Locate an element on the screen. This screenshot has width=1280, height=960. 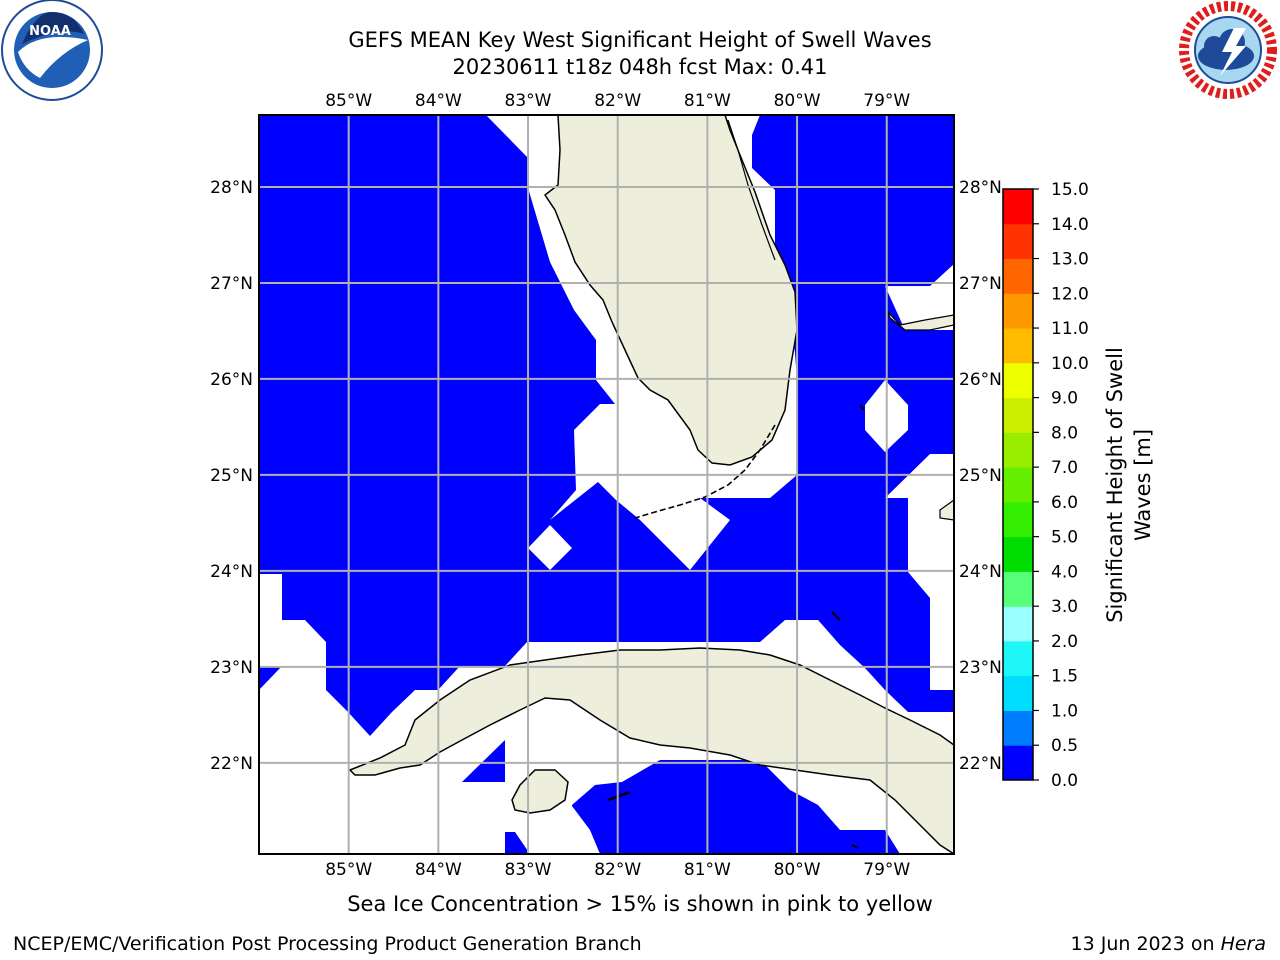
colorbar-tick-label: 6.0 is located at coordinates (1064, 503).